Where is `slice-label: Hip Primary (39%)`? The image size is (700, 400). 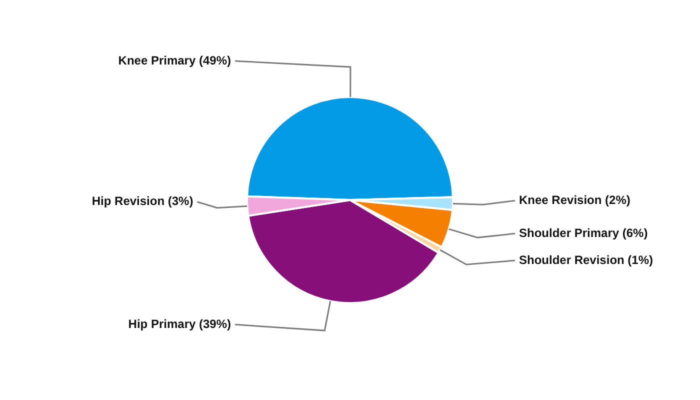
slice-label: Hip Primary (39%) is located at coordinates (180, 323).